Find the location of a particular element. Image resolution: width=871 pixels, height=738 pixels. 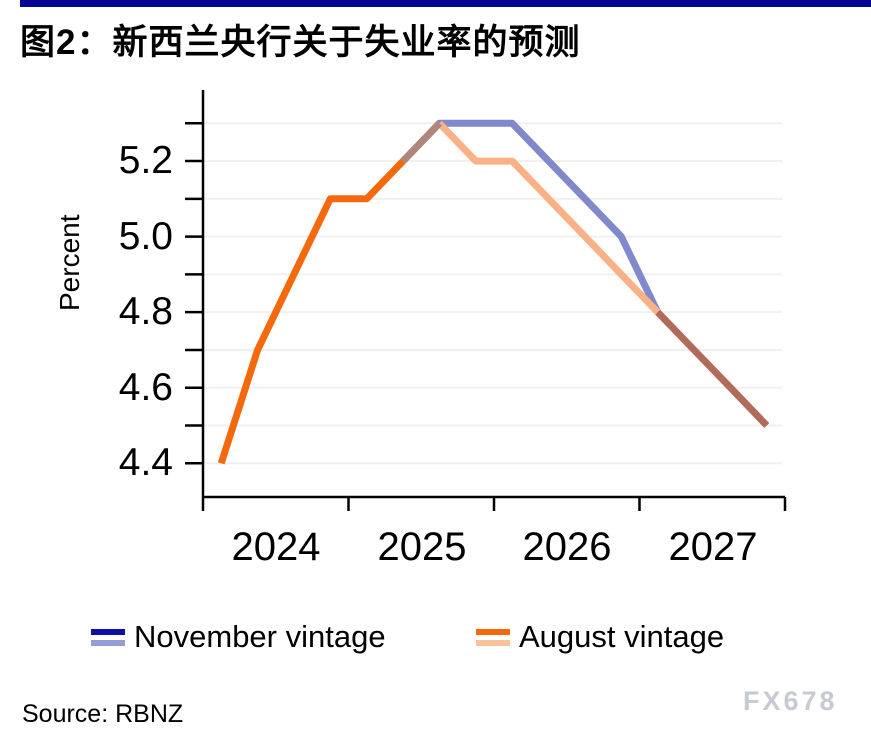

y-tick-label: 4.8 is located at coordinates (145, 311).